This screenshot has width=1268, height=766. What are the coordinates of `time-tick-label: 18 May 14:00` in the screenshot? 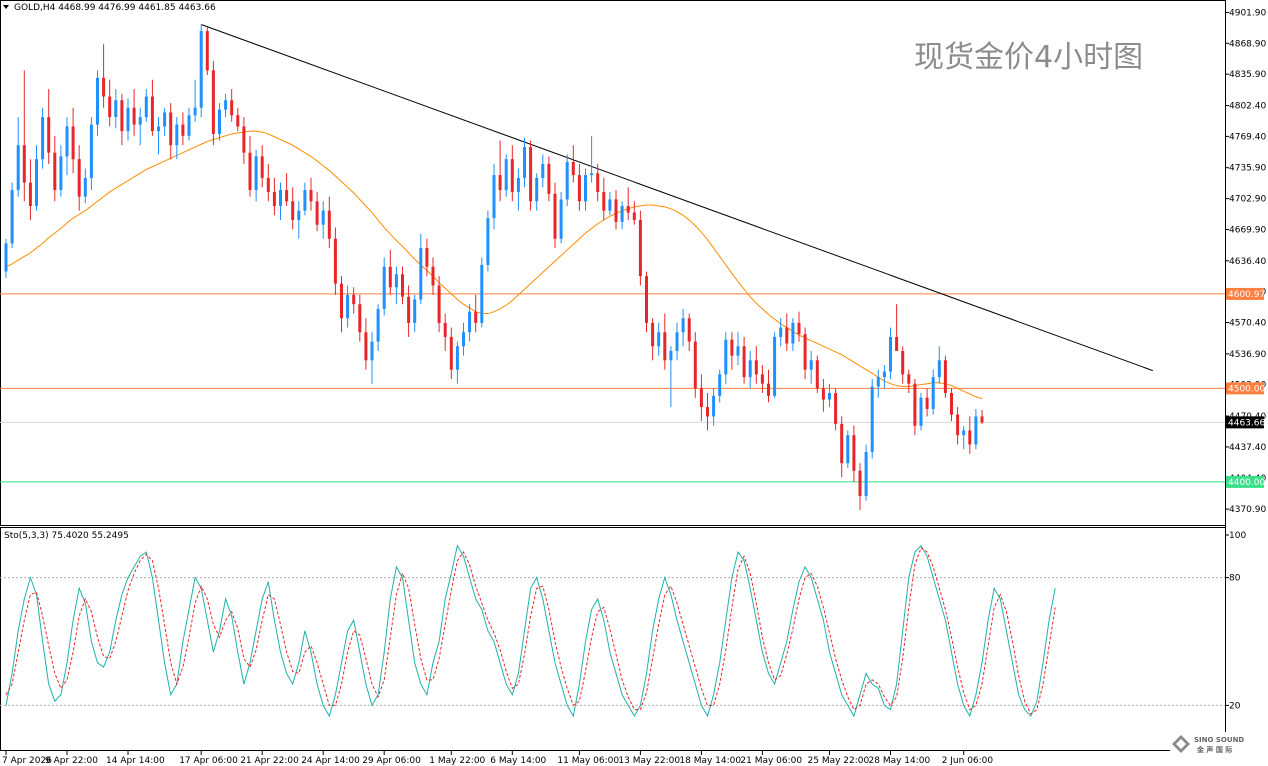 It's located at (710, 761).